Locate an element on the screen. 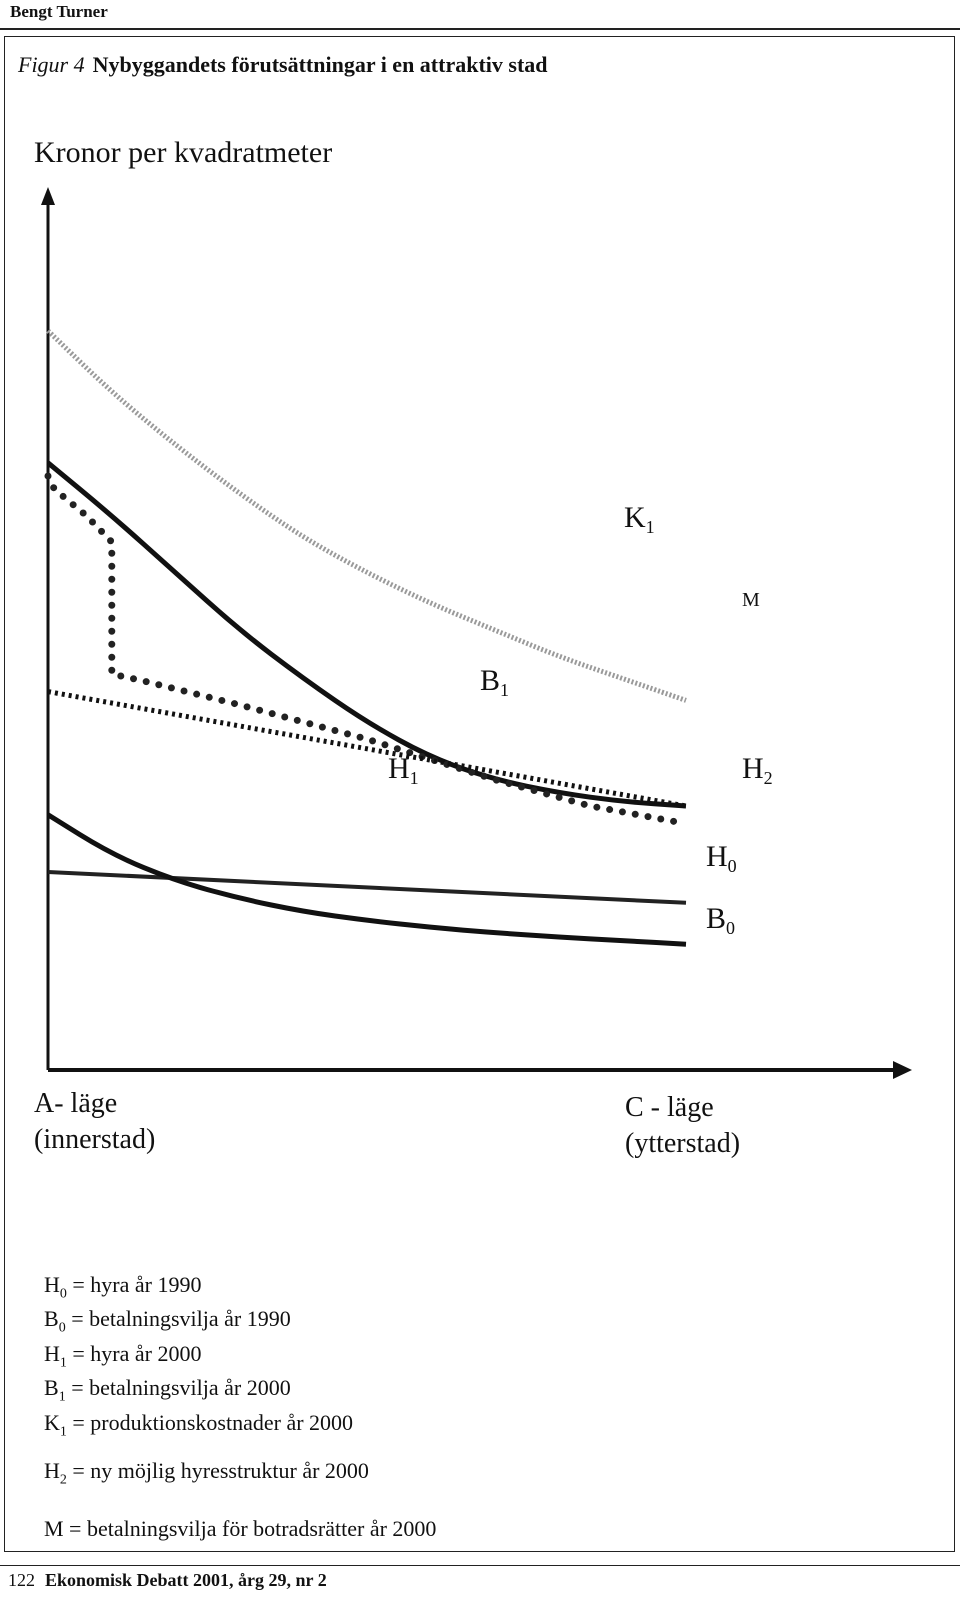 This screenshot has height=1597, width=960. x-label-right-2: (ytterstad) is located at coordinates (682, 1143).